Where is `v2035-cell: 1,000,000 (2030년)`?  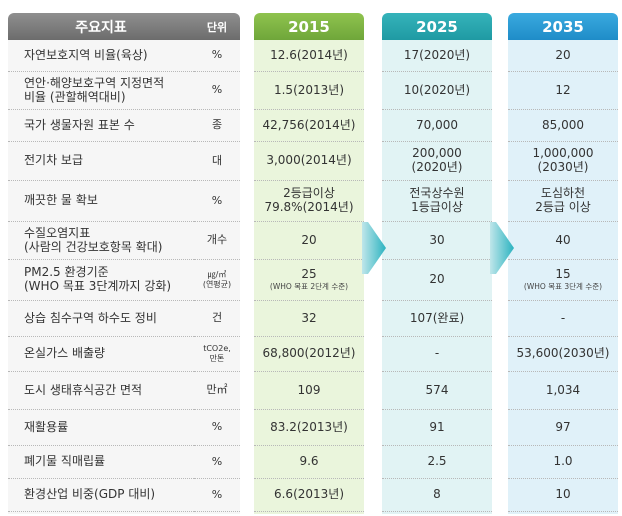
v2035-cell: 1,000,000 (2030년) is located at coordinates (563, 161).